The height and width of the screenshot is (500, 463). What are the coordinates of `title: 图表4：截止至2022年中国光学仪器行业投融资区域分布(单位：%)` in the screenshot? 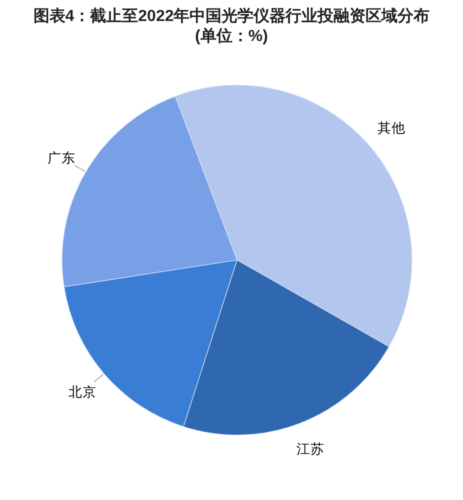 It's located at (231, 27).